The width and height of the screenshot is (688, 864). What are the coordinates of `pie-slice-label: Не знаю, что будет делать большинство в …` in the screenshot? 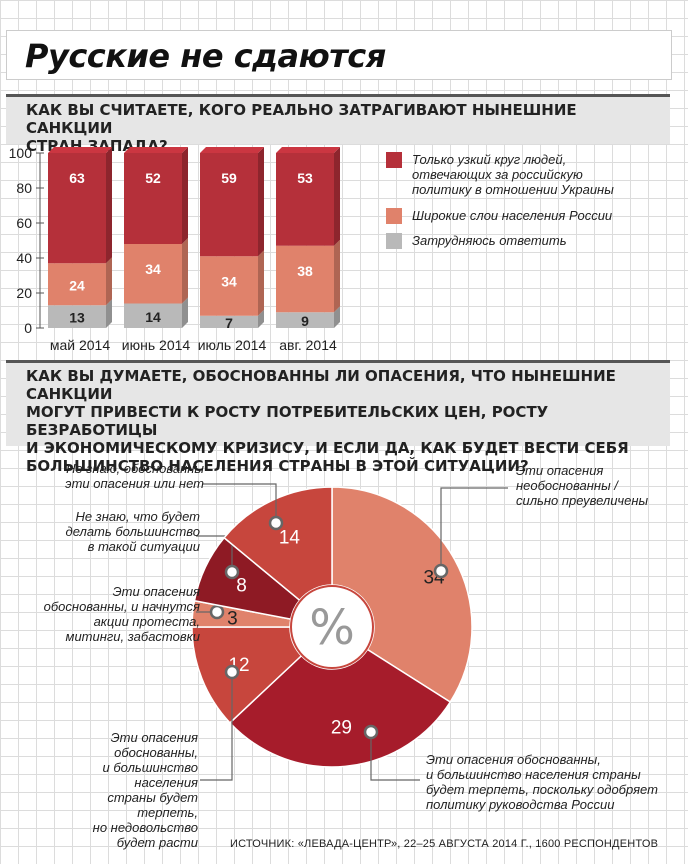 It's located at (132, 531).